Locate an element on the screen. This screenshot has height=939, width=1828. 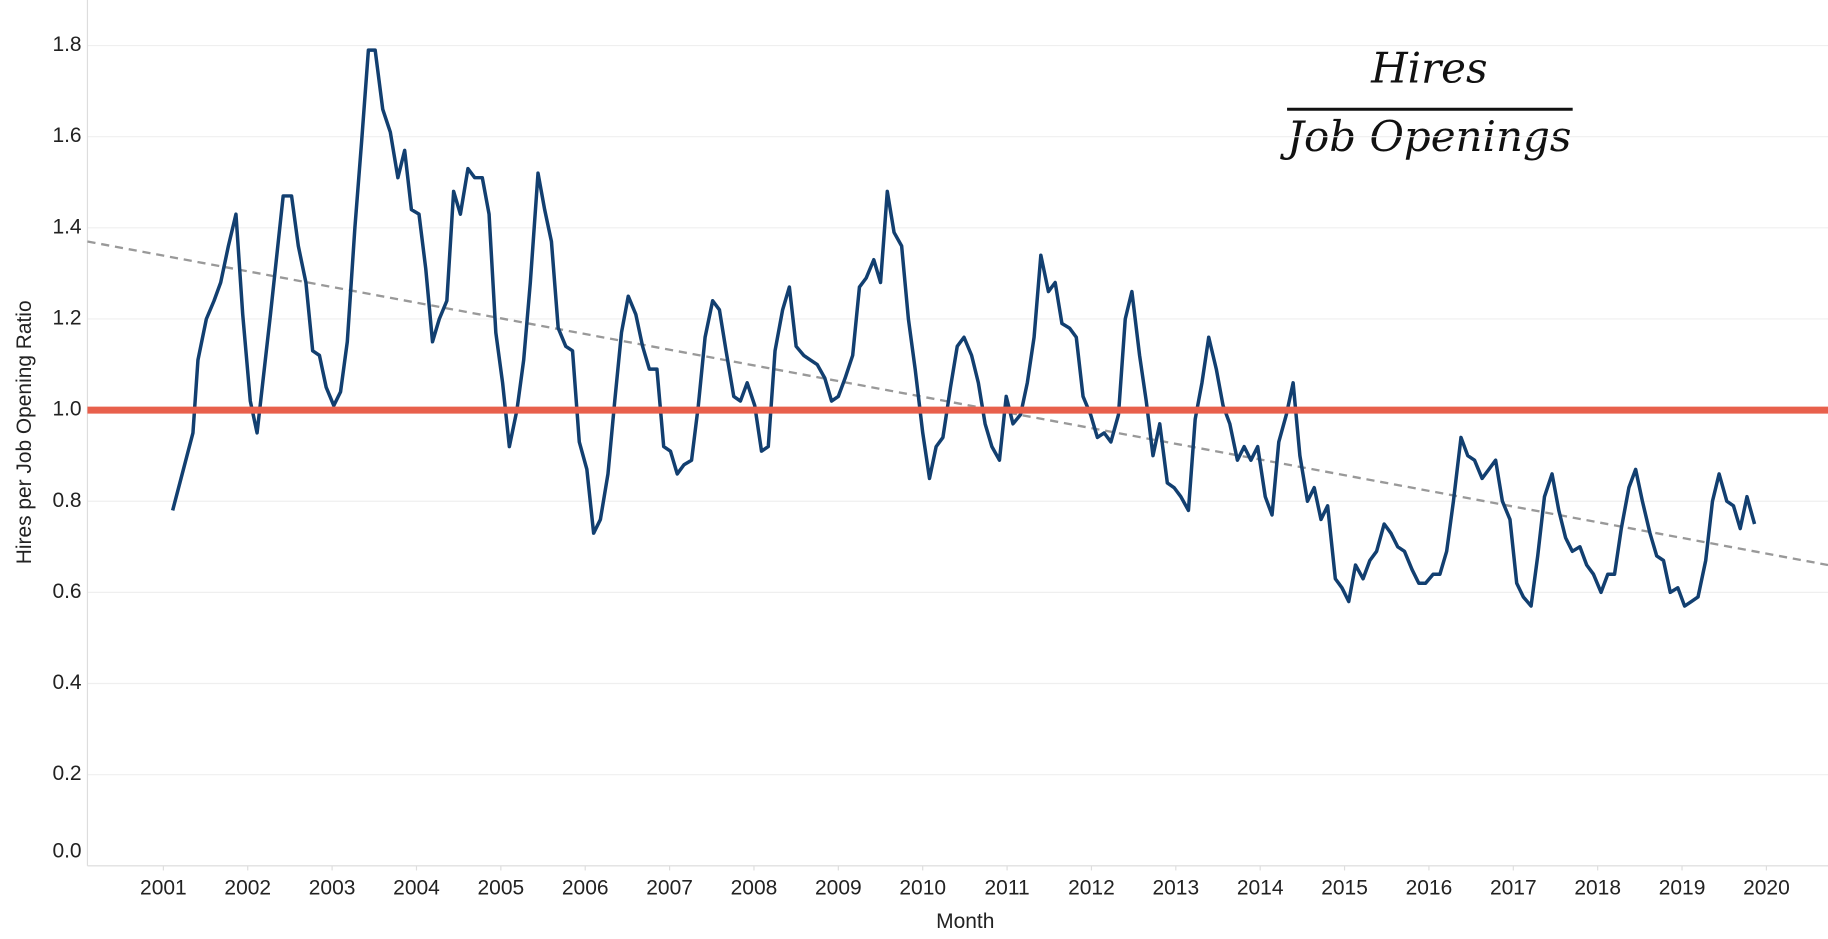
y-tick-label: 0.2 is located at coordinates (66, 773).